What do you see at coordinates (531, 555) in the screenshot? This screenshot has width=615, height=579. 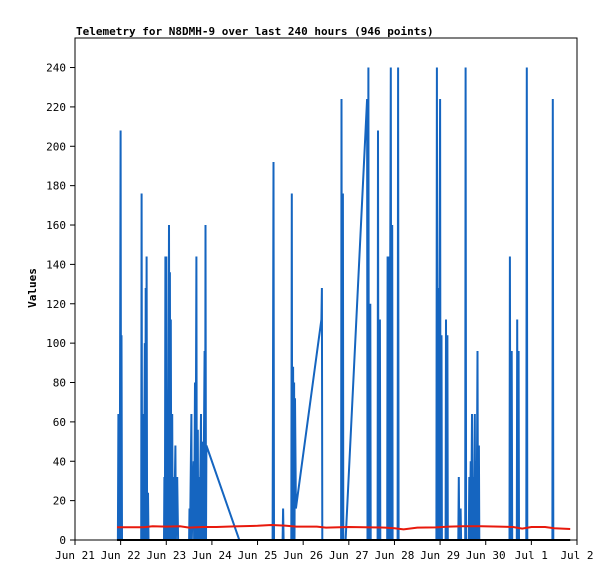 I see `x-tick-label: Jul 1` at bounding box center [531, 555].